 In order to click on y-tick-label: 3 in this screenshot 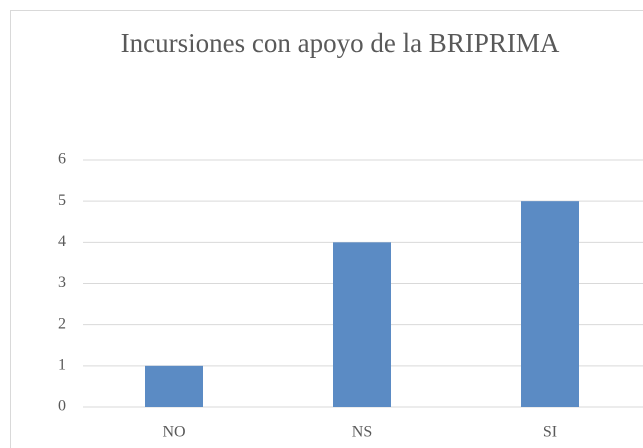, I will do `click(62, 282)`.